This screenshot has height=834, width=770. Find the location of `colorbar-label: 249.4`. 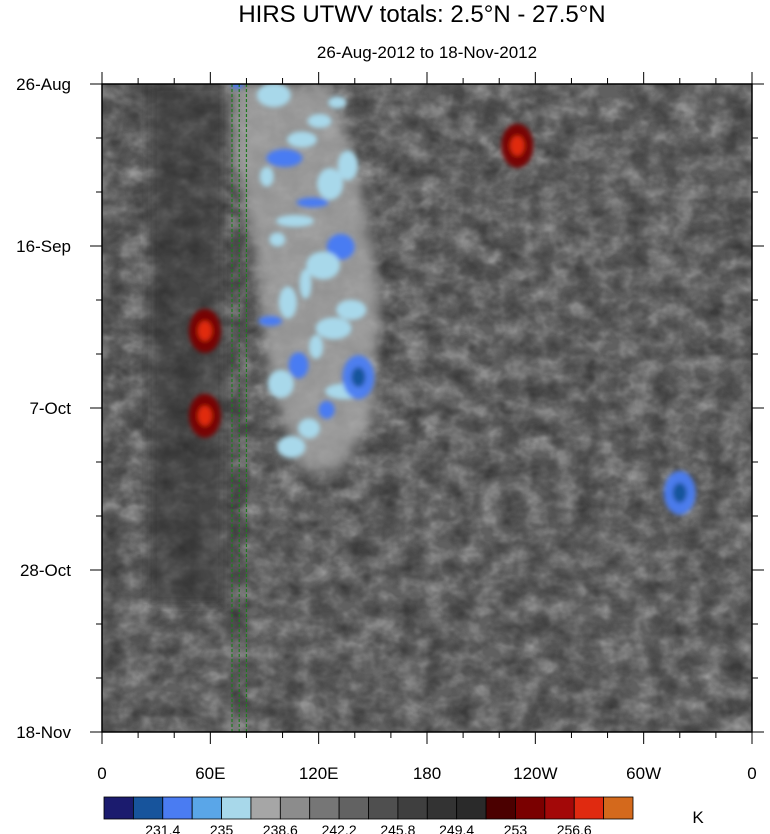

colorbar-label: 249.4 is located at coordinates (456, 828).